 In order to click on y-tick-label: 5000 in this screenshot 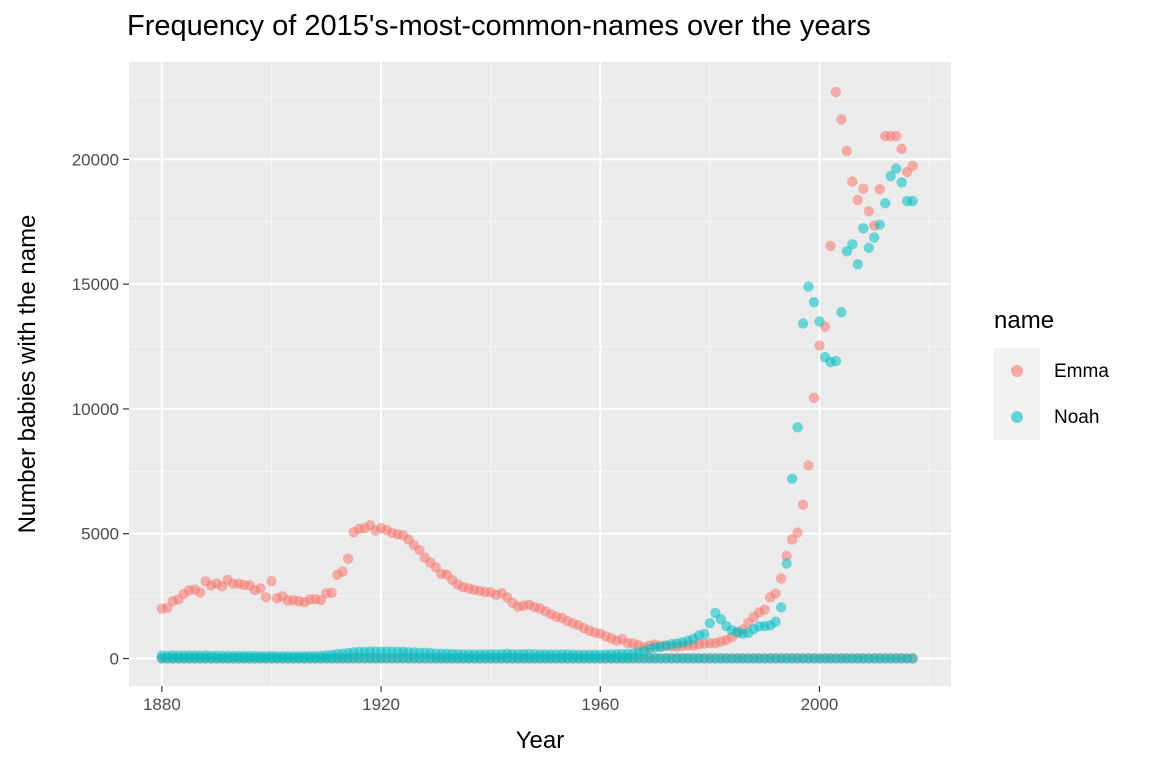, I will do `click(100, 534)`.